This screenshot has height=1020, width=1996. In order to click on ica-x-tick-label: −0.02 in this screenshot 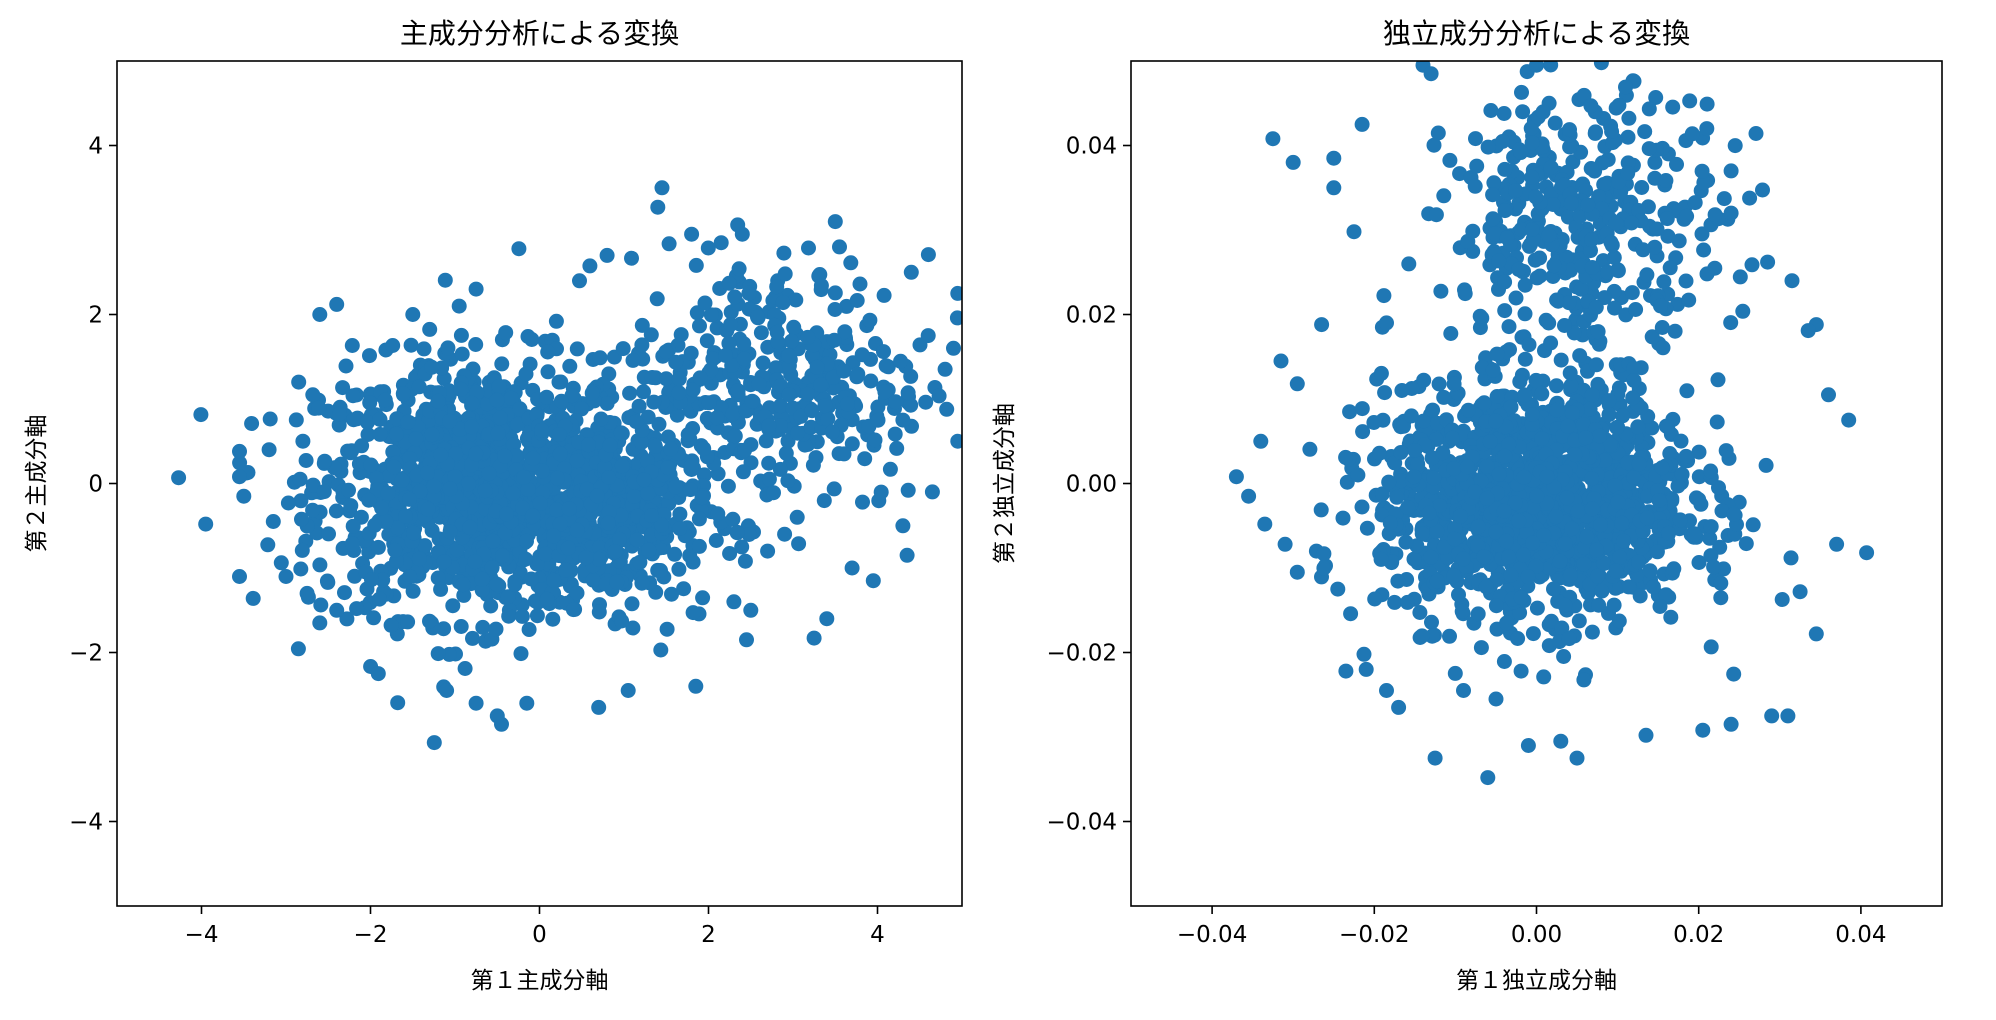, I will do `click(1374, 935)`.